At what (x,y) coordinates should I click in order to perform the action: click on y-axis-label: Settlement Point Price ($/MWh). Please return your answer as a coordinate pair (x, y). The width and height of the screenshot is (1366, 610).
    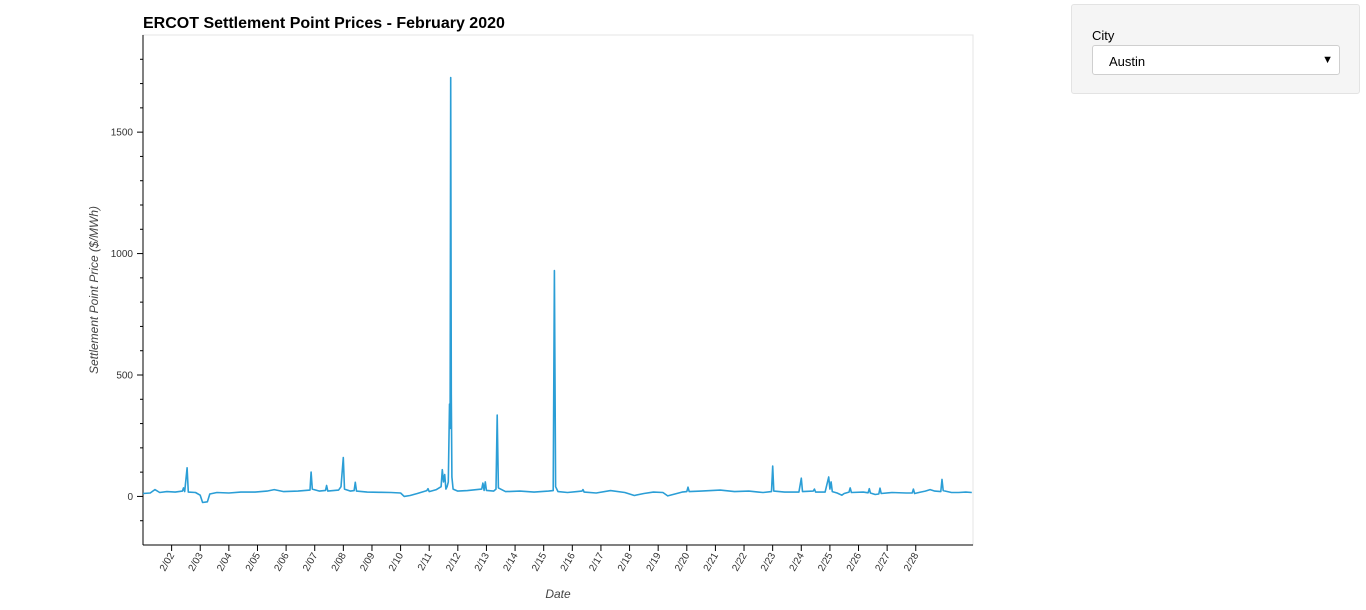
    Looking at the image, I should click on (94, 290).